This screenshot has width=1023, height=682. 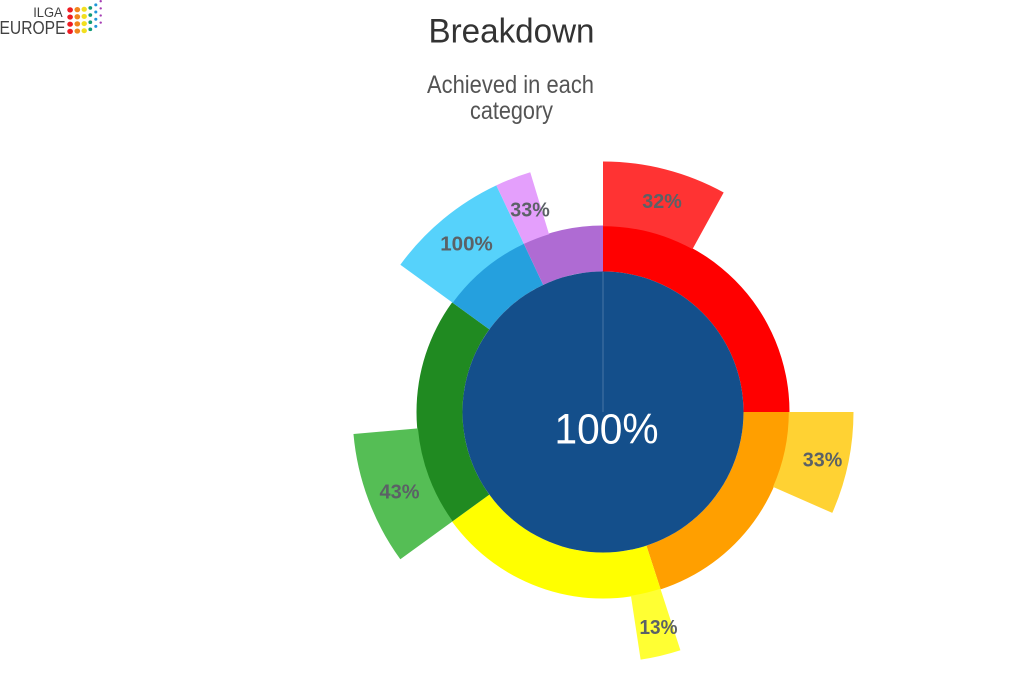 What do you see at coordinates (48, 12) in the screenshot?
I see `svg-text: ILGA` at bounding box center [48, 12].